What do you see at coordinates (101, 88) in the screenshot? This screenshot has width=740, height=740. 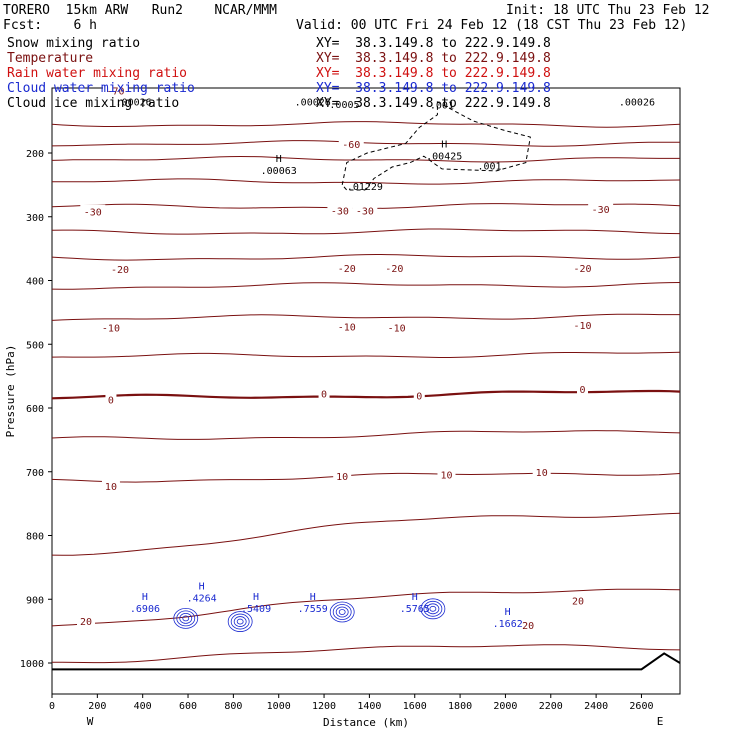 I see `legend-cloud-water-label: Cloud water mixing ratio` at bounding box center [101, 88].